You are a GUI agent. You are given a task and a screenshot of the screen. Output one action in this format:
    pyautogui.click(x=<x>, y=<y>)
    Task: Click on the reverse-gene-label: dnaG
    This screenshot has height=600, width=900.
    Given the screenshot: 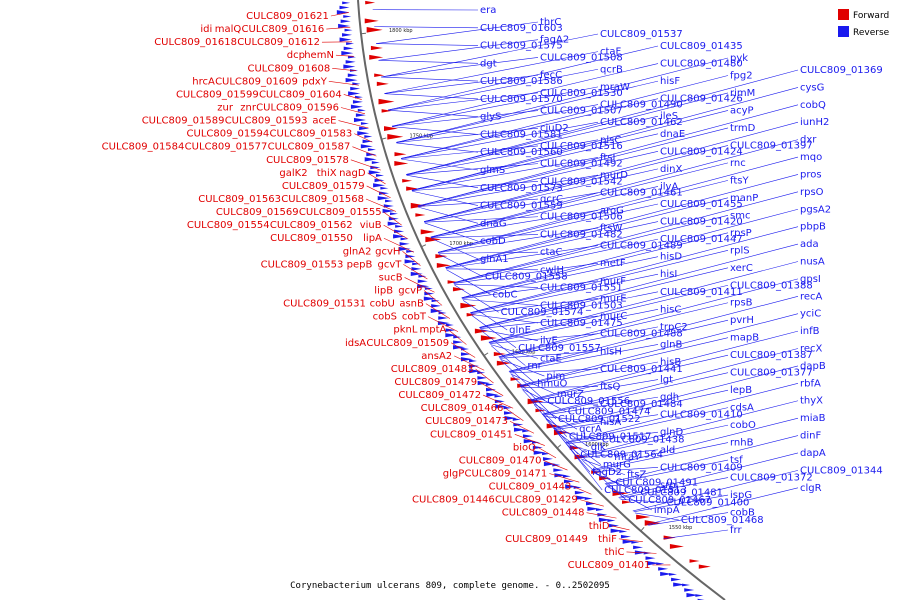 What is the action you would take?
    pyautogui.click(x=493, y=223)
    